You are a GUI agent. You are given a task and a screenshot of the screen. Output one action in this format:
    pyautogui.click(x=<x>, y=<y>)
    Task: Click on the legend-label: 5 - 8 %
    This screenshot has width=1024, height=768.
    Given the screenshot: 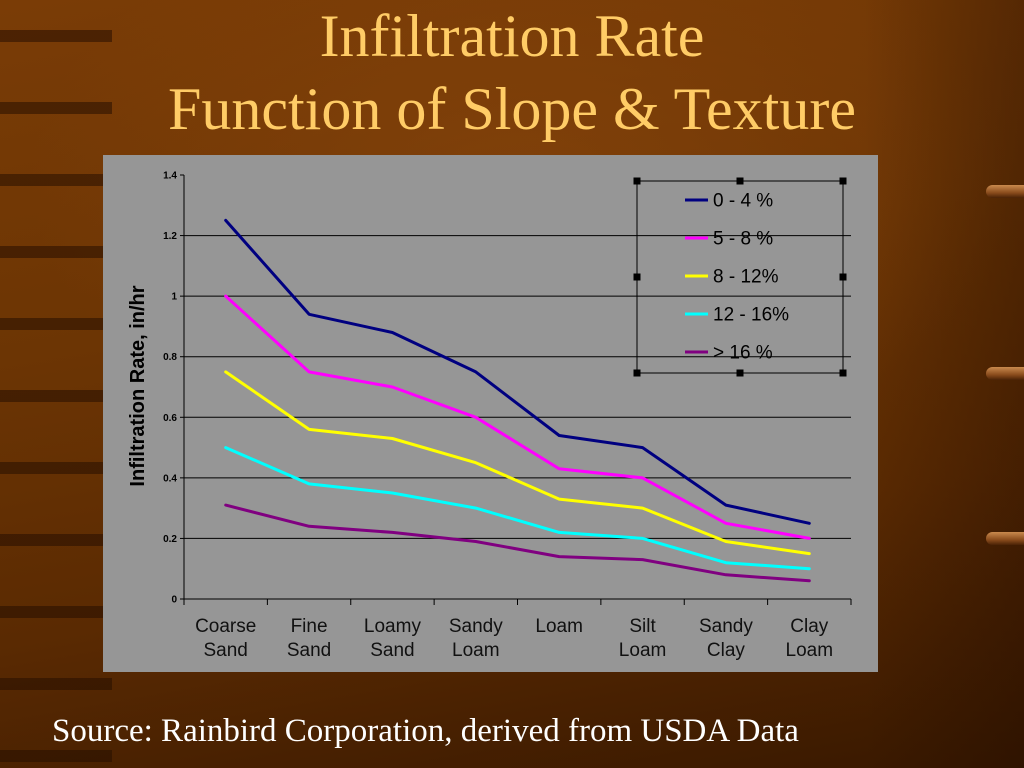 What is the action you would take?
    pyautogui.click(x=743, y=239)
    